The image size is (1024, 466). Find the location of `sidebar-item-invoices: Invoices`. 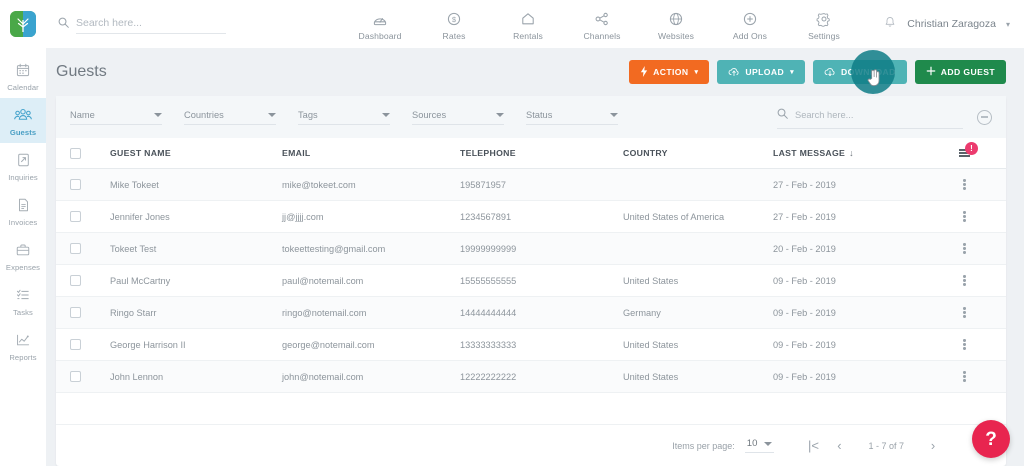

sidebar-item-invoices: Invoices is located at coordinates (23, 210).